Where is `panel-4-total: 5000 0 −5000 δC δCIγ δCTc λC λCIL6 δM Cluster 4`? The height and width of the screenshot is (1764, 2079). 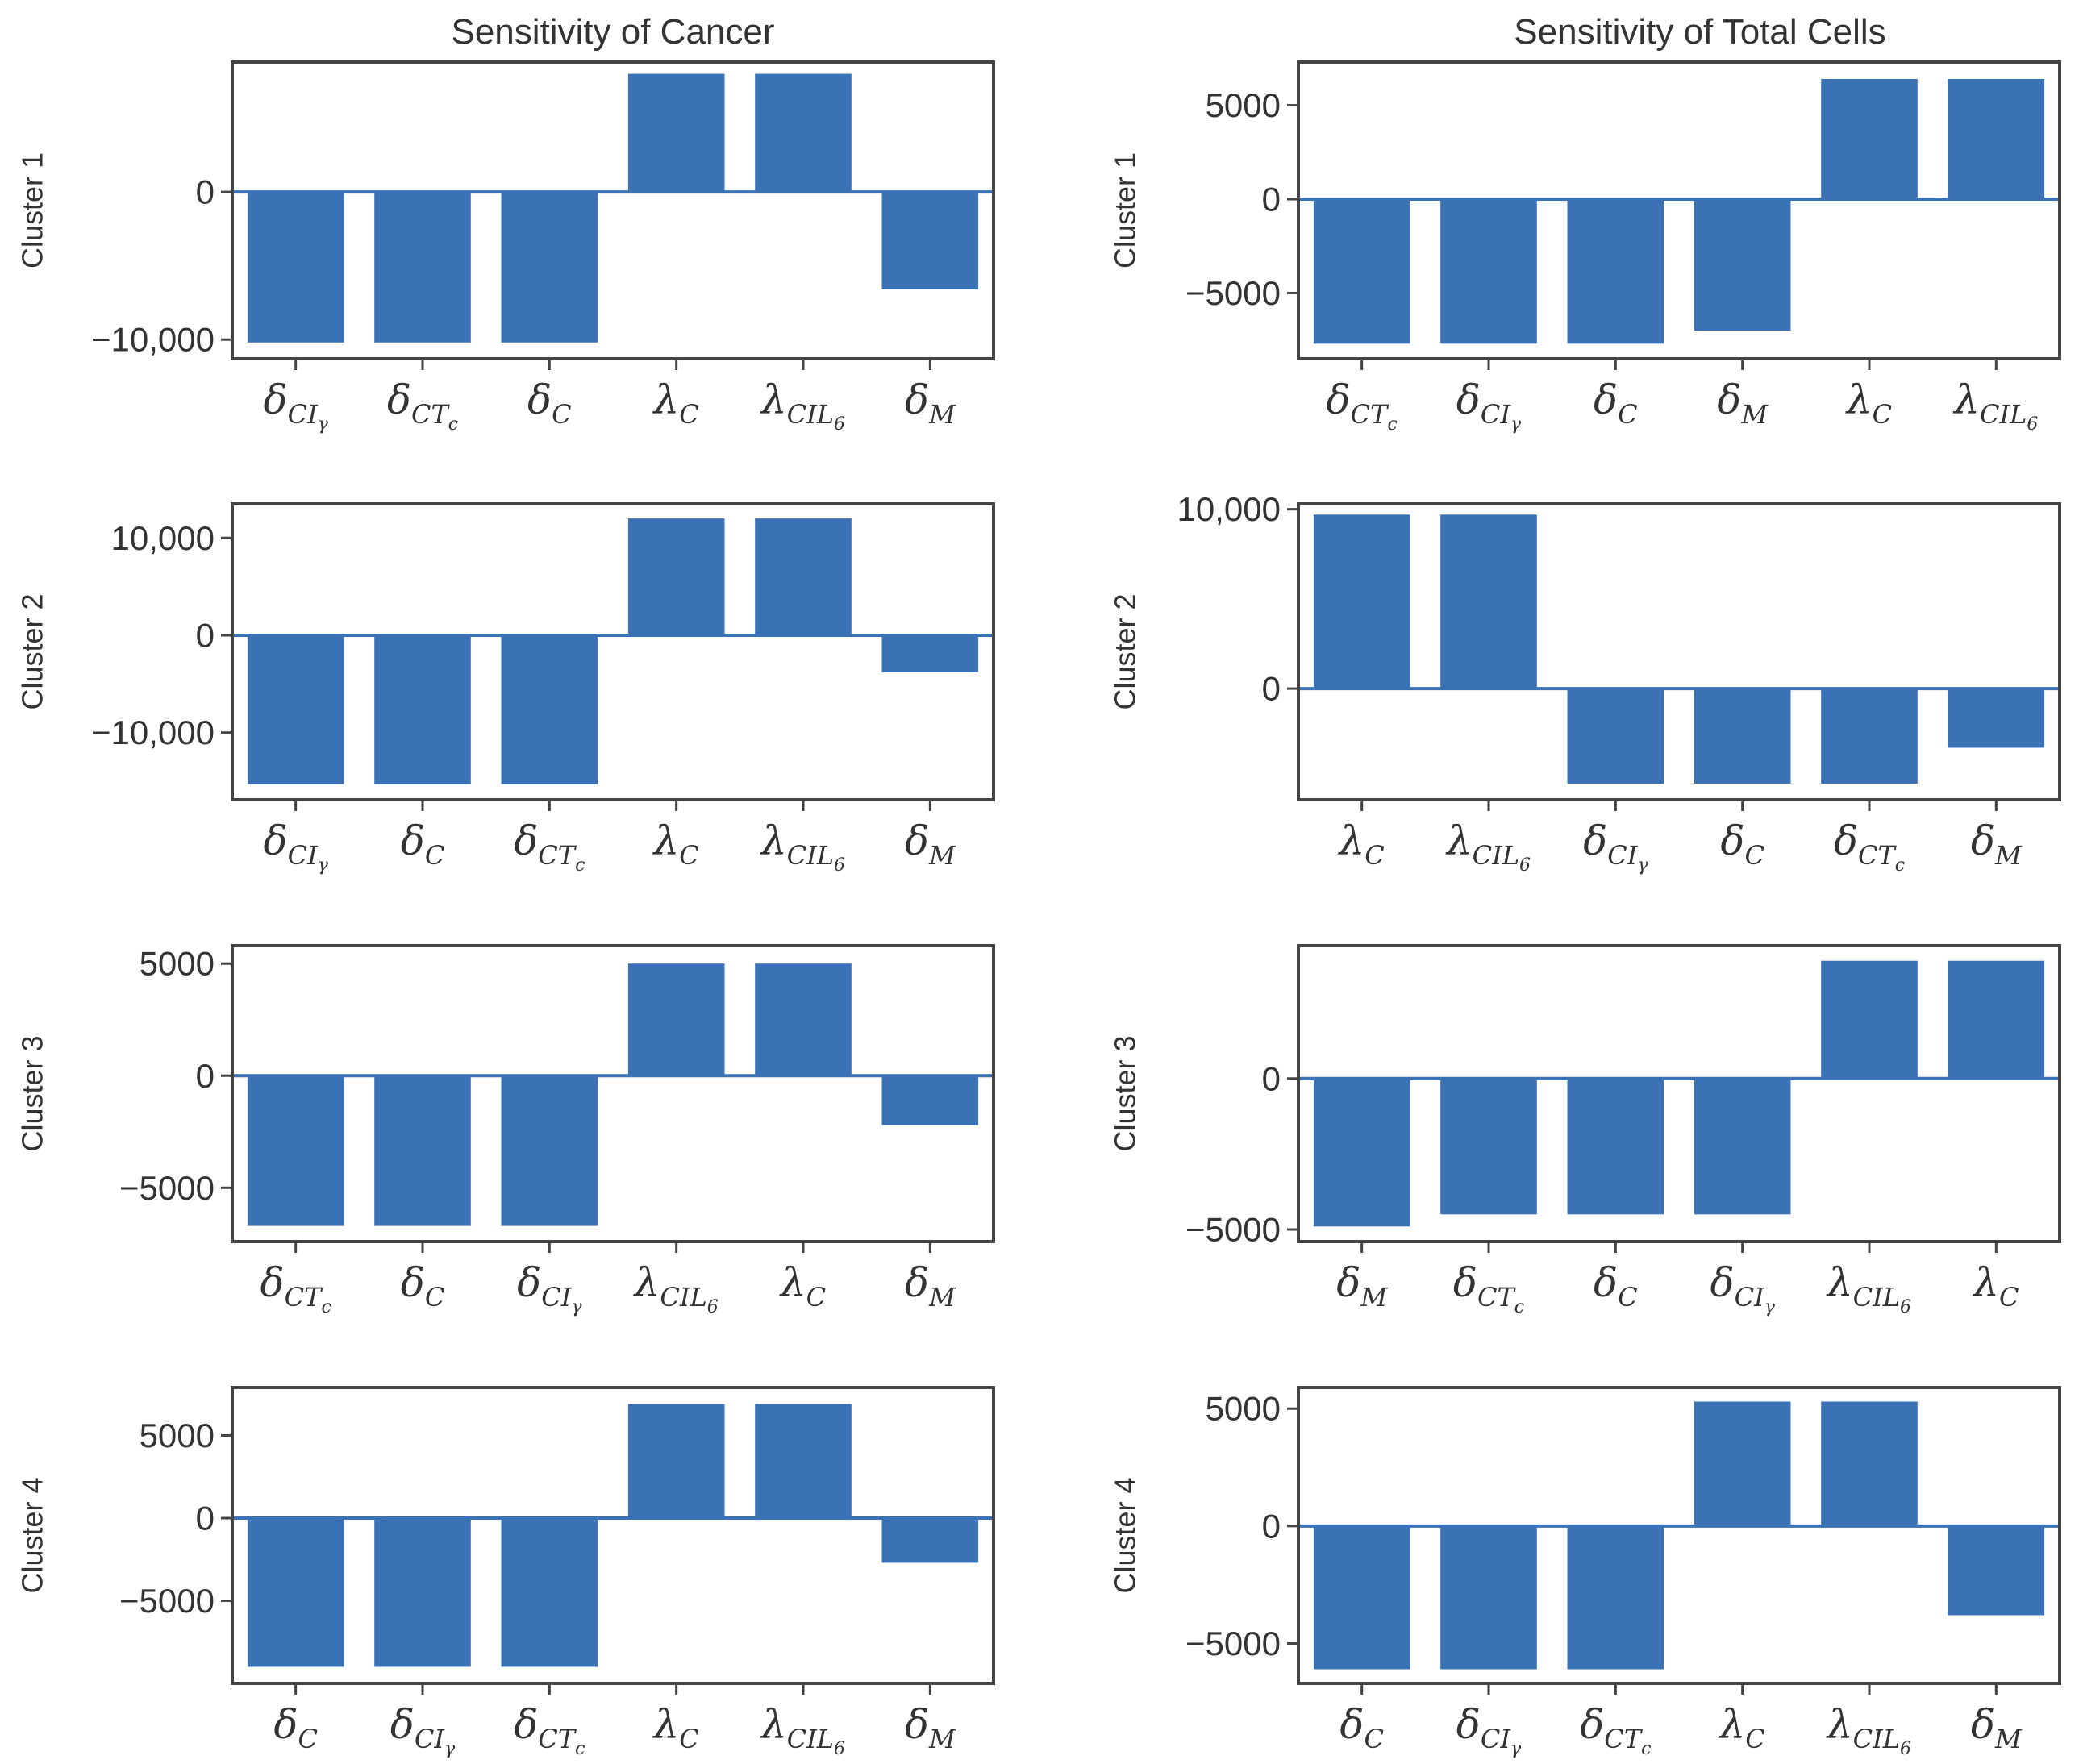 panel-4-total: 5000 0 −5000 δC δCIγ δCTc λC λCIL6 δM Cluster 4 is located at coordinates (1585, 1572).